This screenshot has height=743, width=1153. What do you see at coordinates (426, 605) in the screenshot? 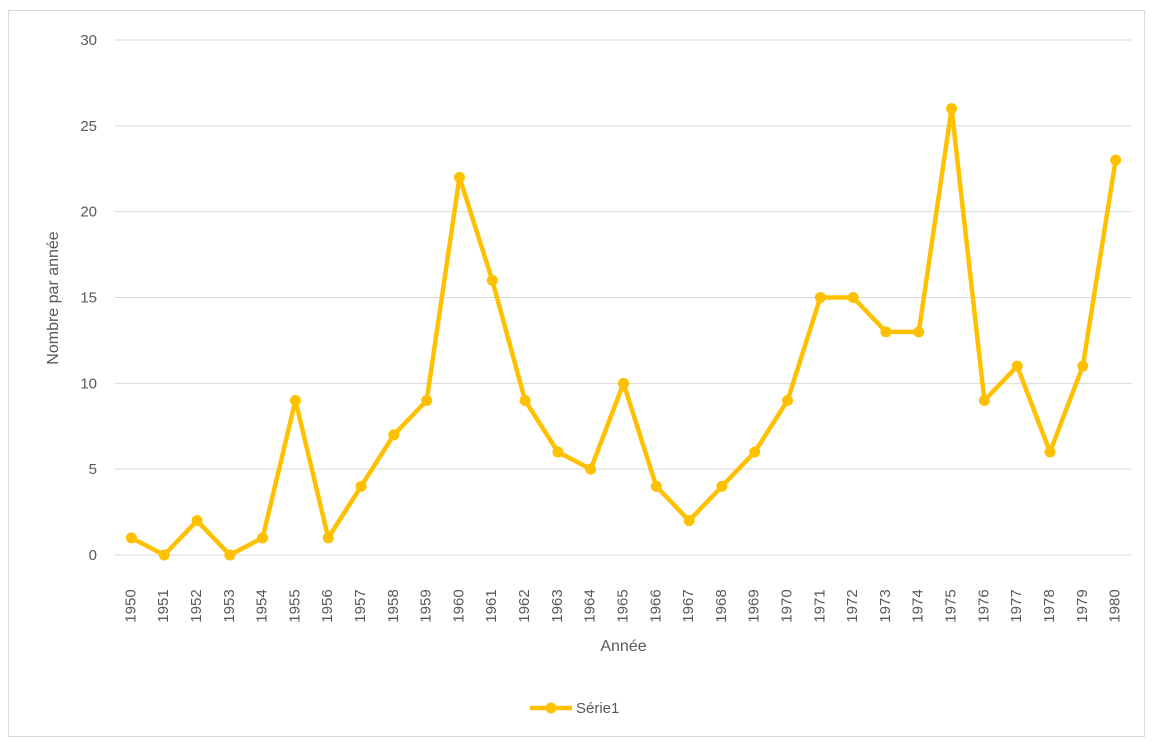
I see `x-tick-label: 1959` at bounding box center [426, 605].